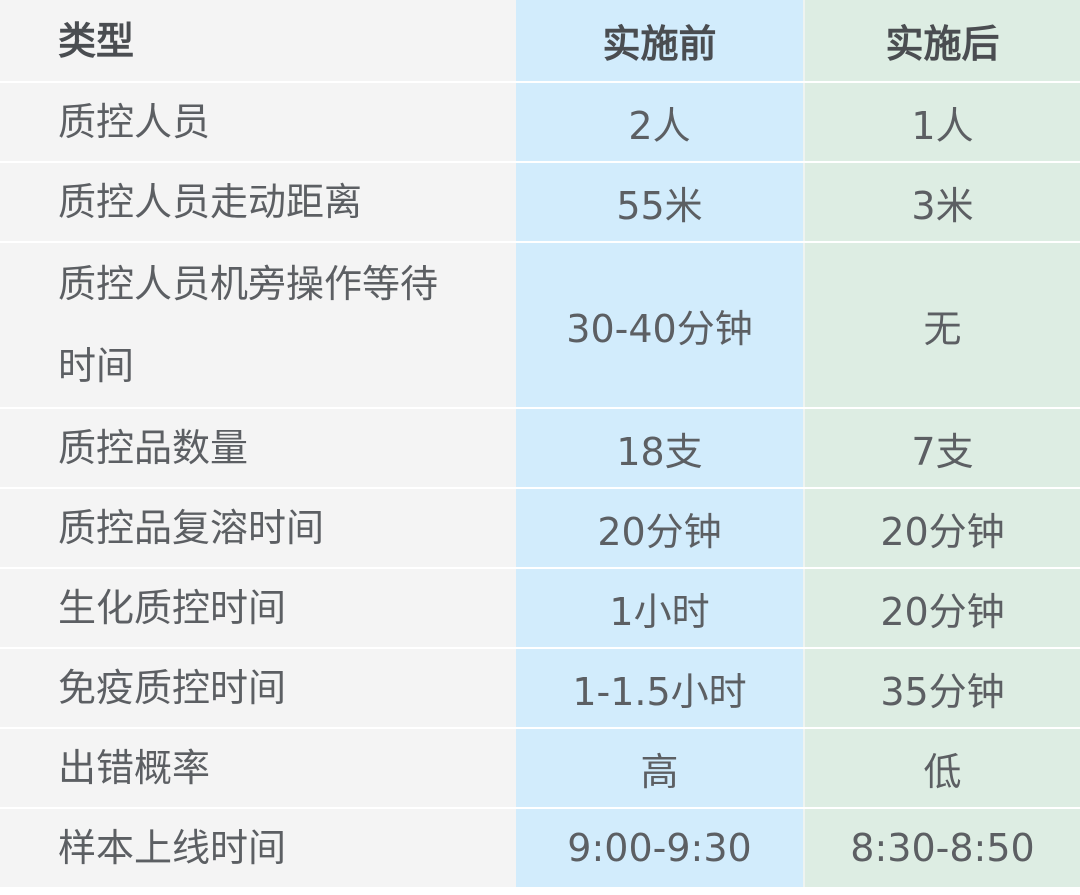  I want to click on row-type: 质控品数量, so click(258, 448).